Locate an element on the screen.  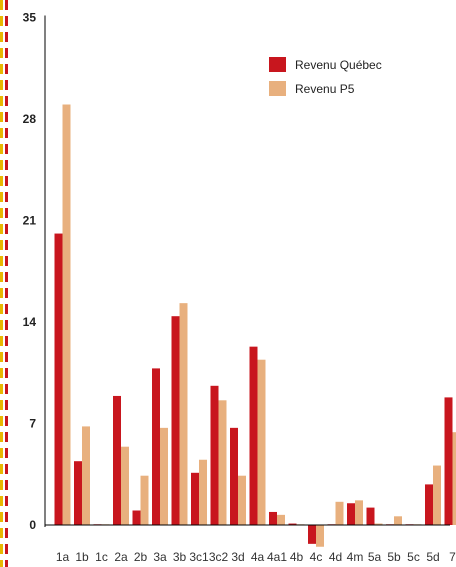
y-tick-label: 28 is located at coordinates (30, 119).